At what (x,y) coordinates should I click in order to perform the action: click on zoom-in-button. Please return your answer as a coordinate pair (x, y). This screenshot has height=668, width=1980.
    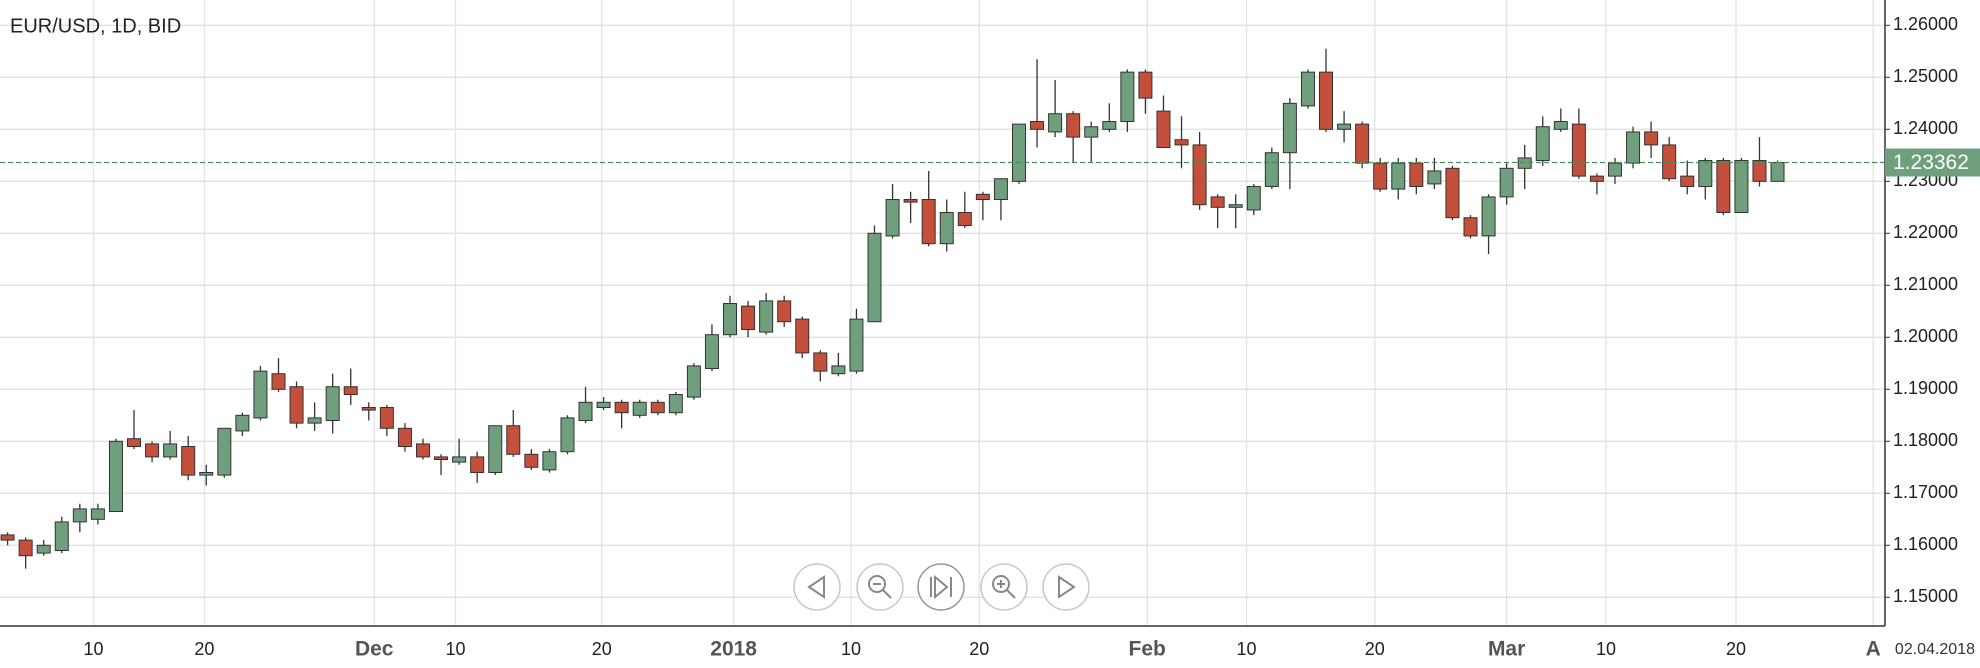
    Looking at the image, I should click on (1004, 587).